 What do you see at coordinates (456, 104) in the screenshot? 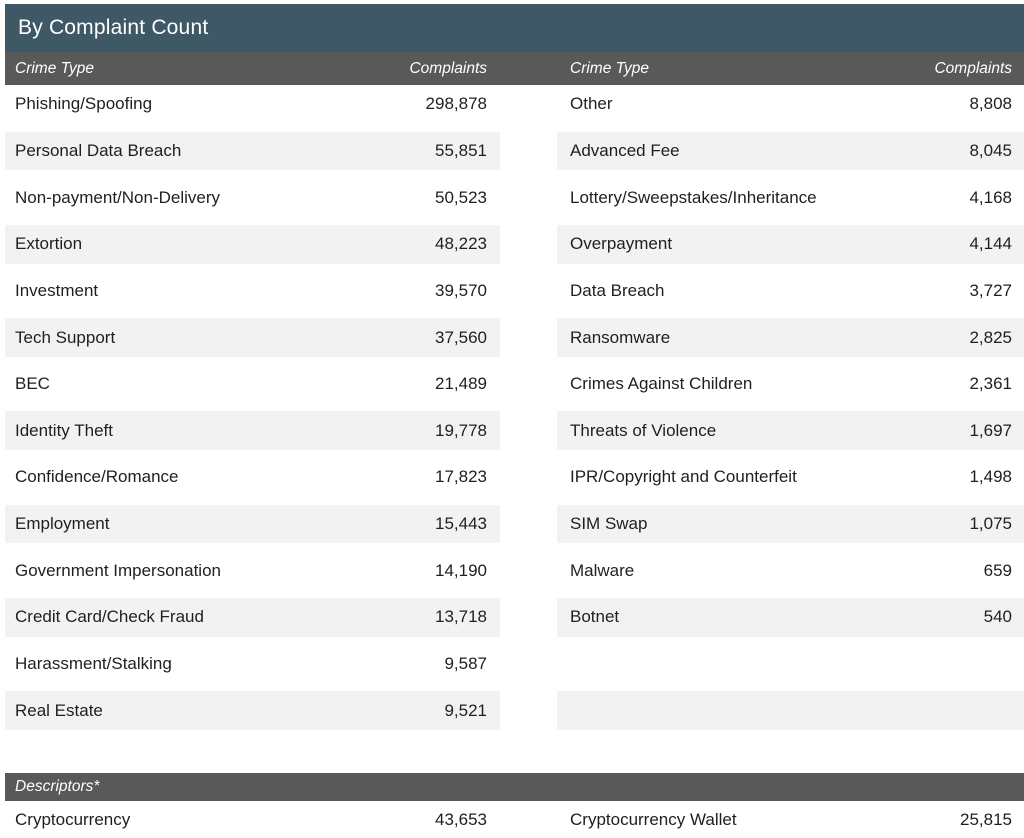
I see `complaints-cell: 298,878` at bounding box center [456, 104].